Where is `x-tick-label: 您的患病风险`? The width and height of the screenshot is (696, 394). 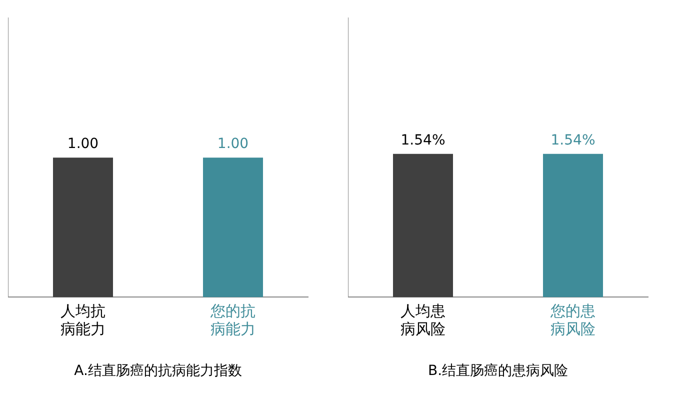 x-tick-label: 您的患病风险 is located at coordinates (573, 320).